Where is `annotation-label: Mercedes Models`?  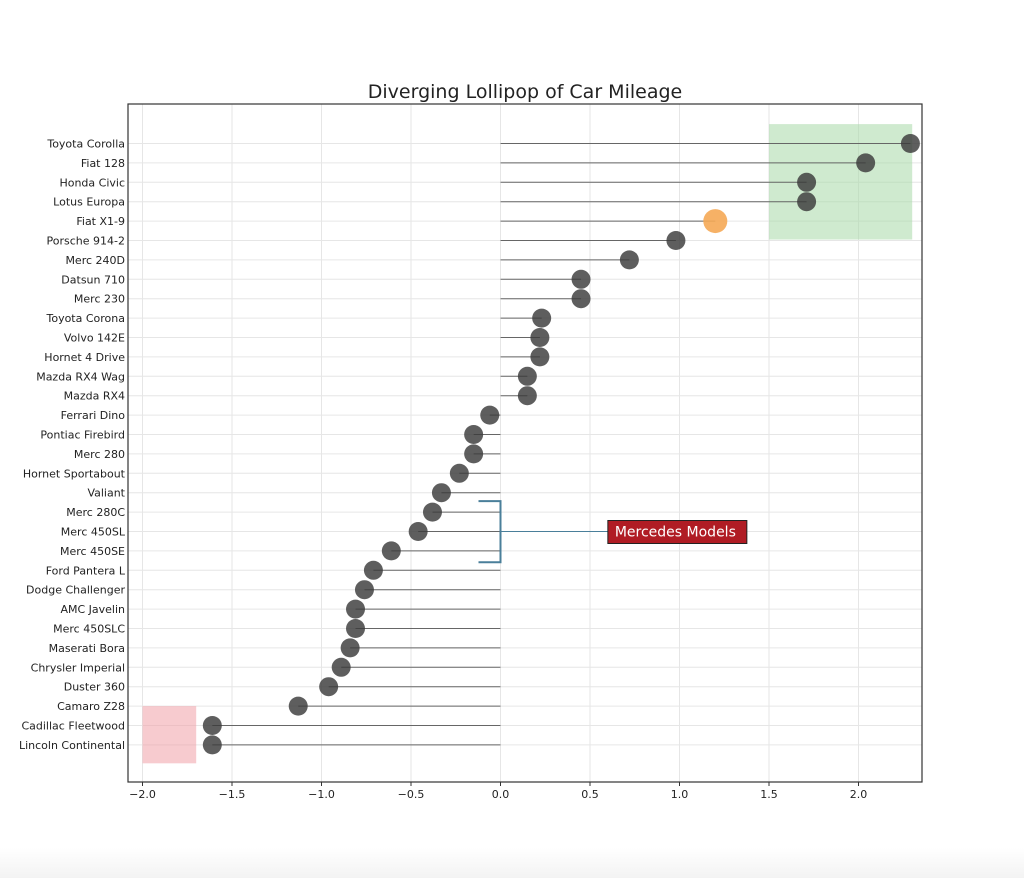
annotation-label: Mercedes Models is located at coordinates (675, 533).